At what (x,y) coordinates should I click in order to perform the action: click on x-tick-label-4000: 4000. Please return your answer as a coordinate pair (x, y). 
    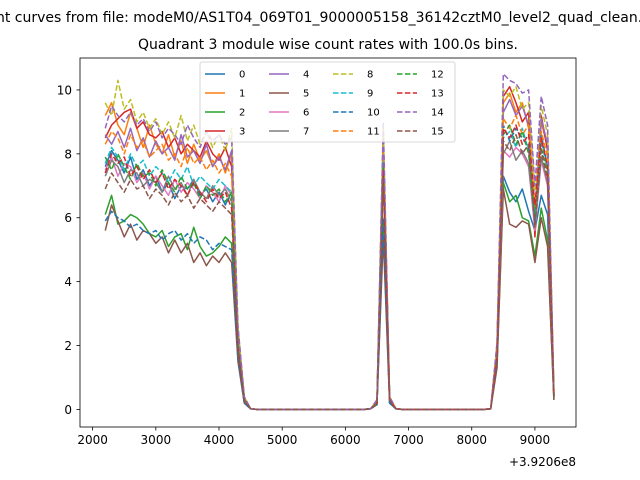
    Looking at the image, I should click on (219, 440).